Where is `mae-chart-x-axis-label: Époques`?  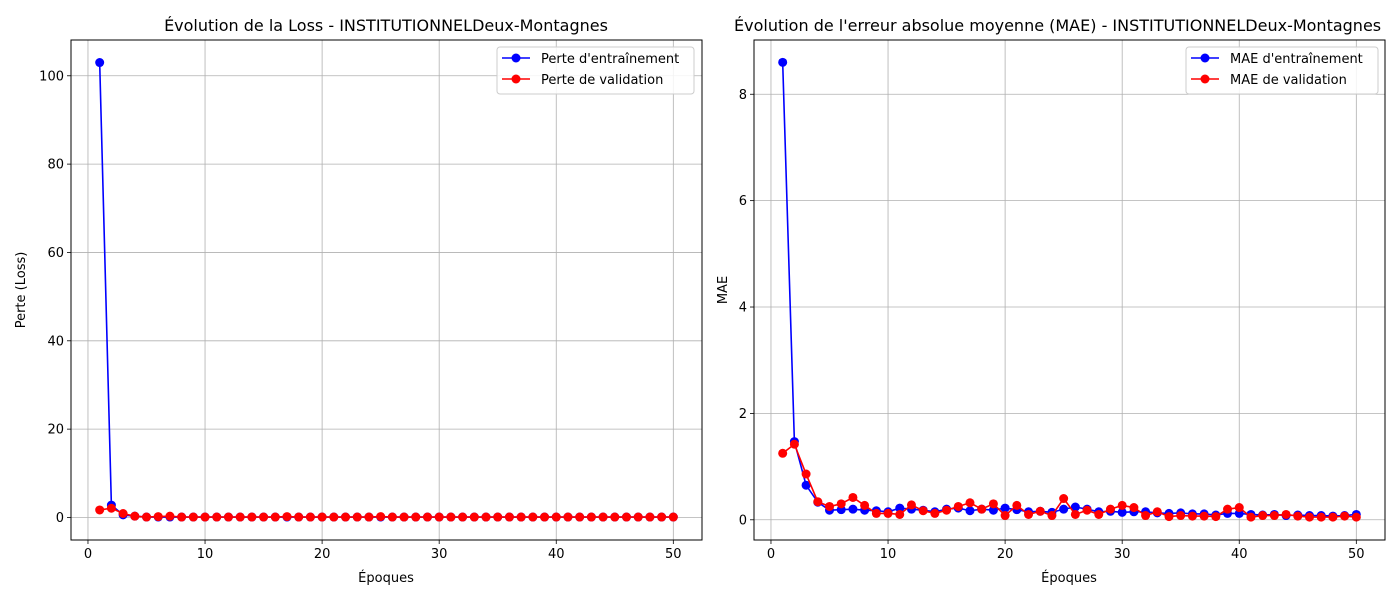 mae-chart-x-axis-label: Époques is located at coordinates (1069, 578).